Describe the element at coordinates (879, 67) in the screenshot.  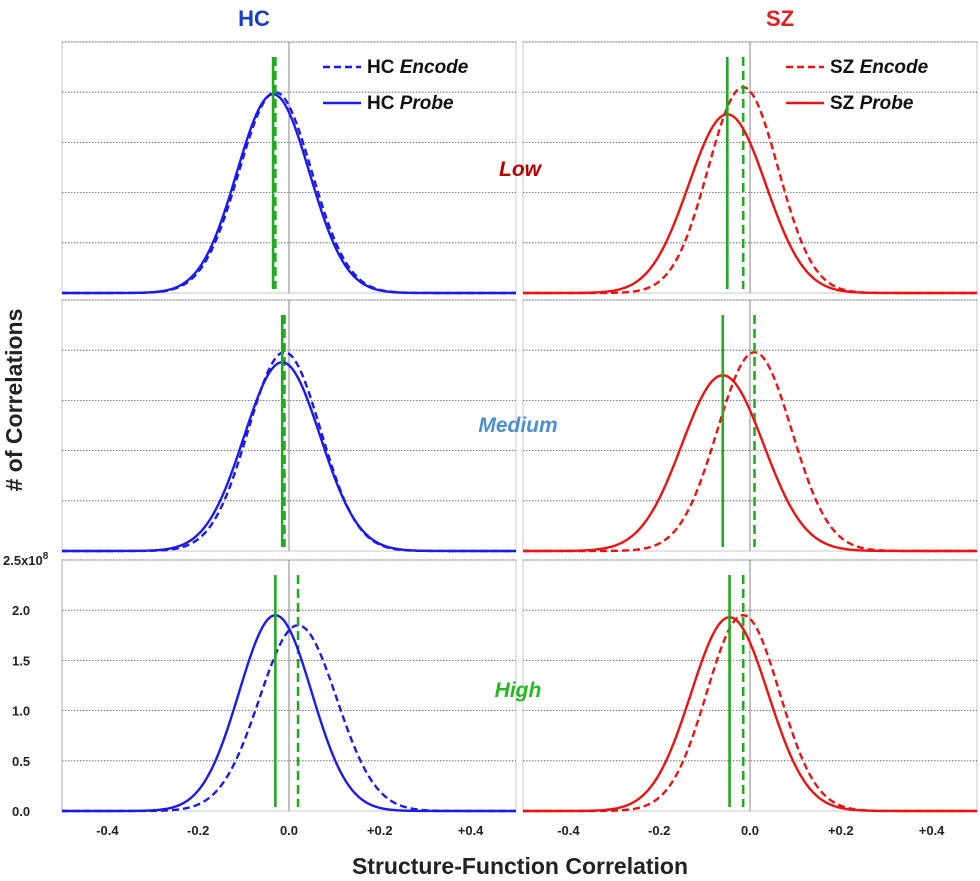
I see `legend-label-sz-encode: SZ Encode` at that location.